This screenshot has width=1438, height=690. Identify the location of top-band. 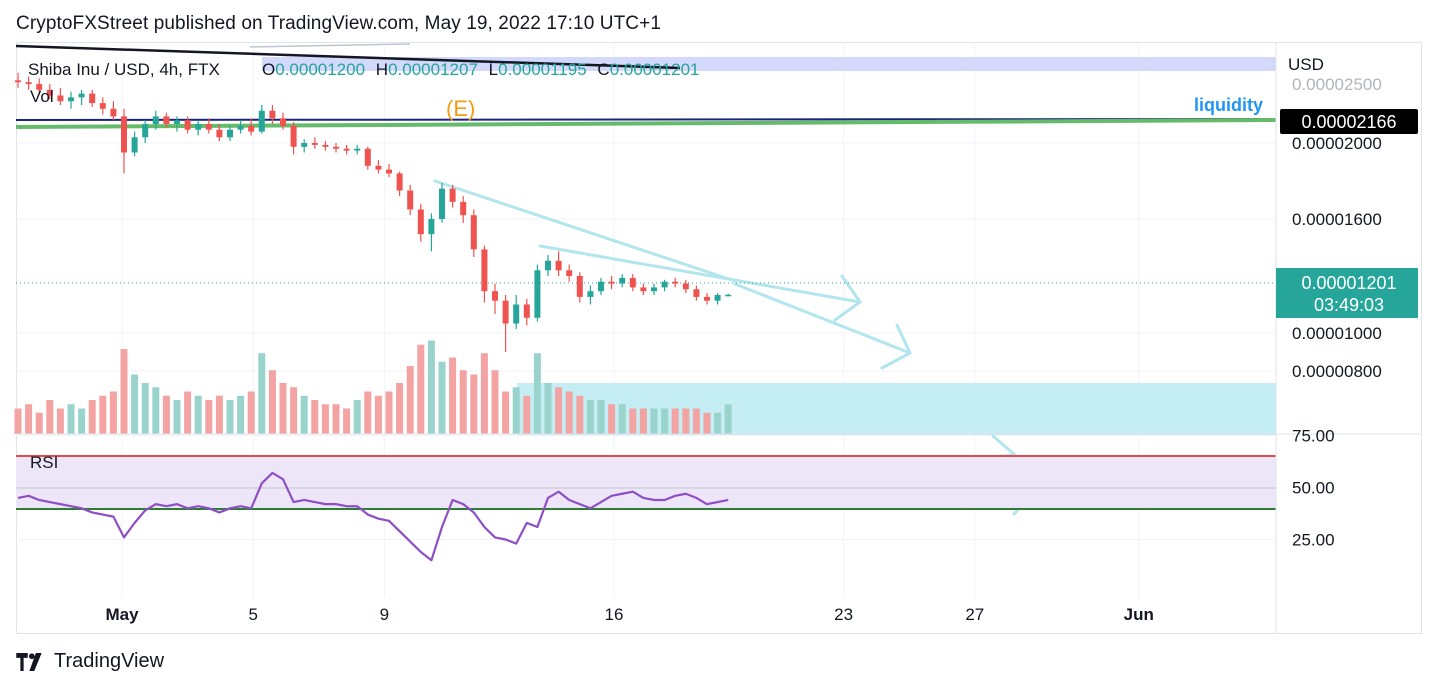
(769, 64).